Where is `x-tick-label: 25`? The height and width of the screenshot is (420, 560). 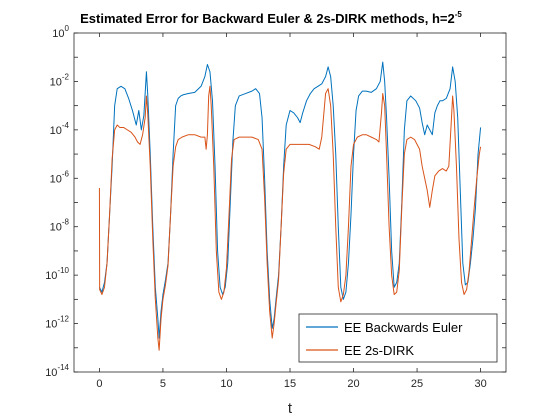 x-tick-label: 25 is located at coordinates (417, 384).